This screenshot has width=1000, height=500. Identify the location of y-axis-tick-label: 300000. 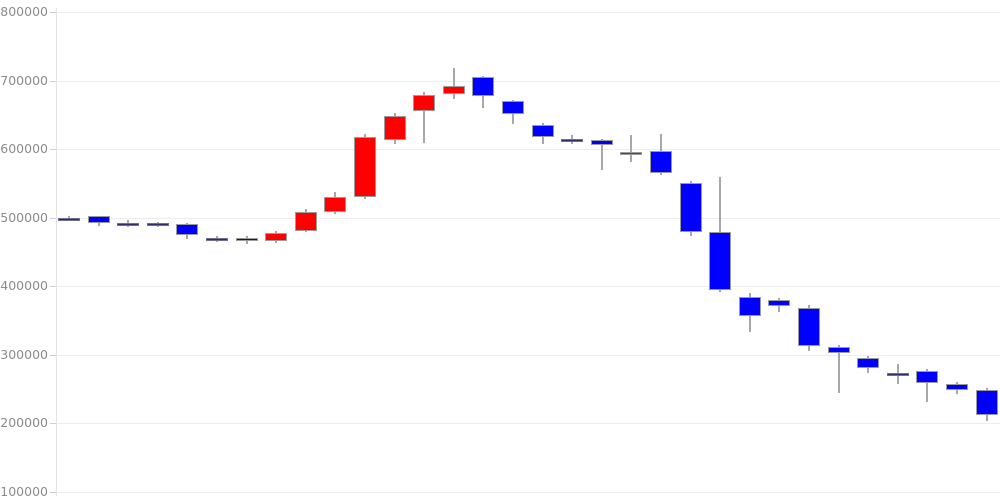
(24, 354).